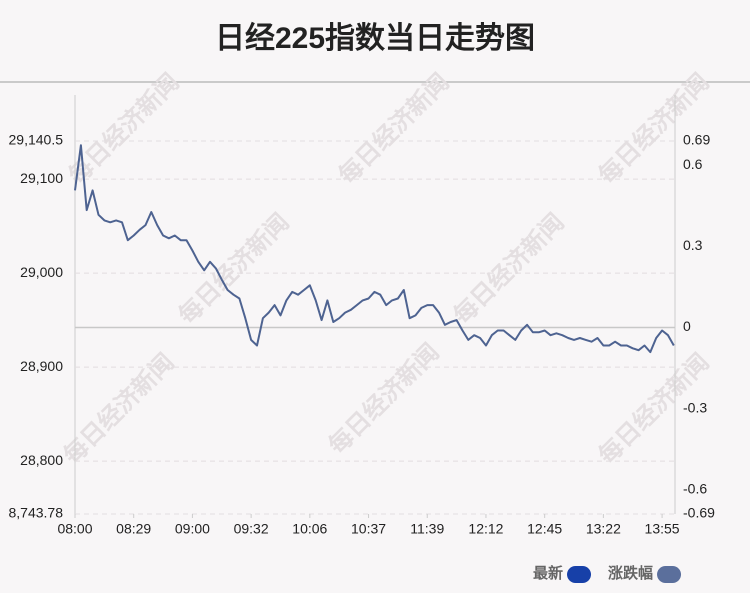 The image size is (750, 593). What do you see at coordinates (41, 178) in the screenshot?
I see `y-tick-label: 29,100` at bounding box center [41, 178].